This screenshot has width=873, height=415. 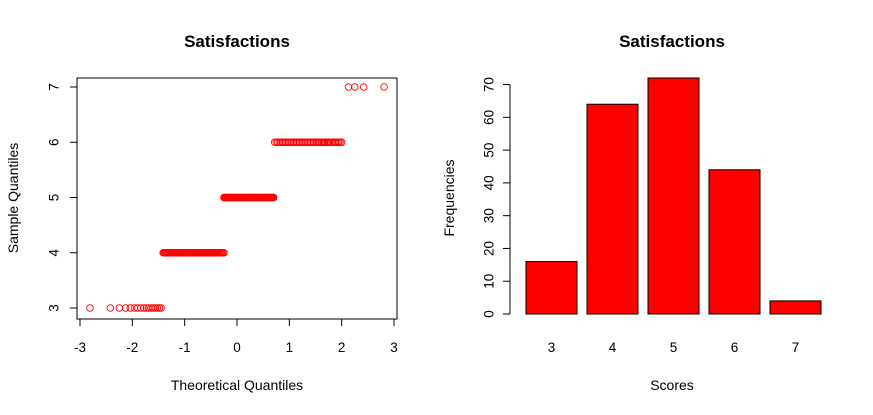 I want to click on bar-y-tick-label: 70, so click(x=489, y=84).